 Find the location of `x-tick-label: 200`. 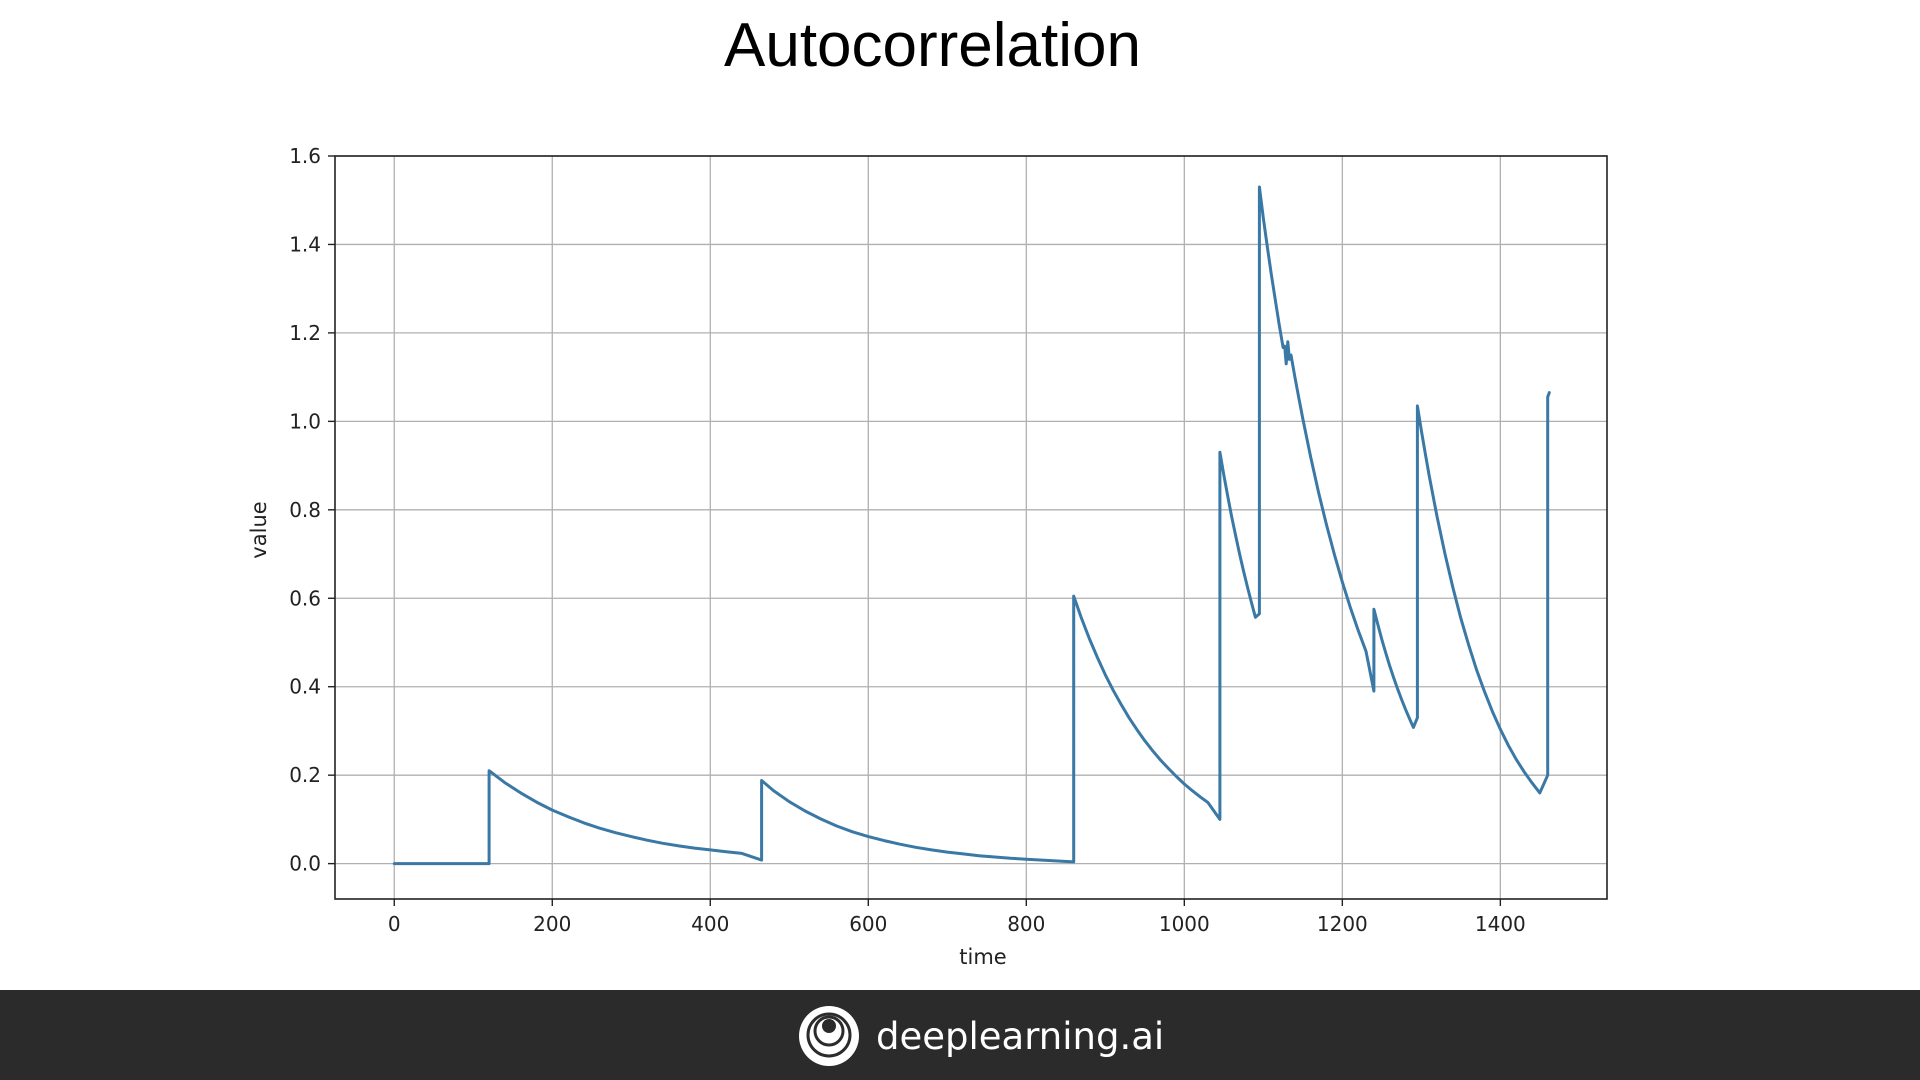

x-tick-label: 200 is located at coordinates (552, 924).